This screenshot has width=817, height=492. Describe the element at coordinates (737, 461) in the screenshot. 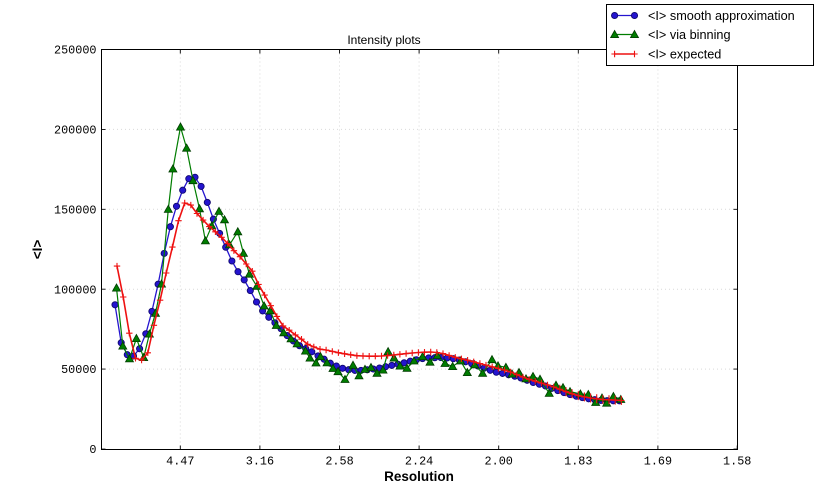

I see `svg-text: 1.58` at that location.